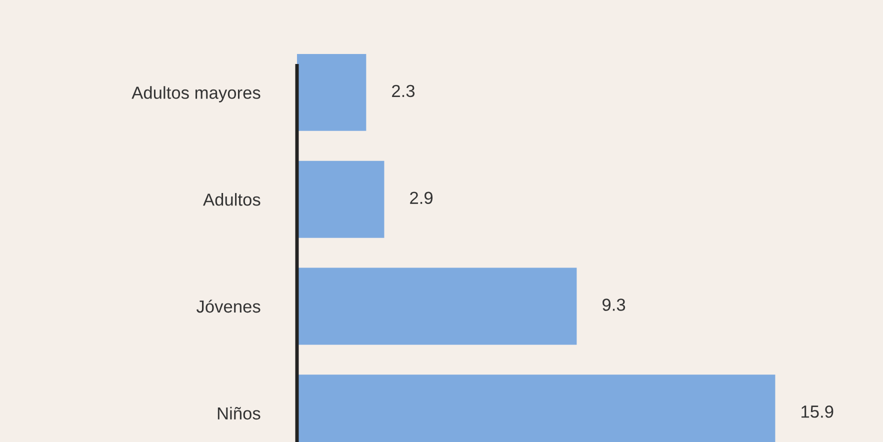 Image resolution: width=883 pixels, height=442 pixels. Describe the element at coordinates (421, 198) in the screenshot. I see `data-label: 2.9` at that location.